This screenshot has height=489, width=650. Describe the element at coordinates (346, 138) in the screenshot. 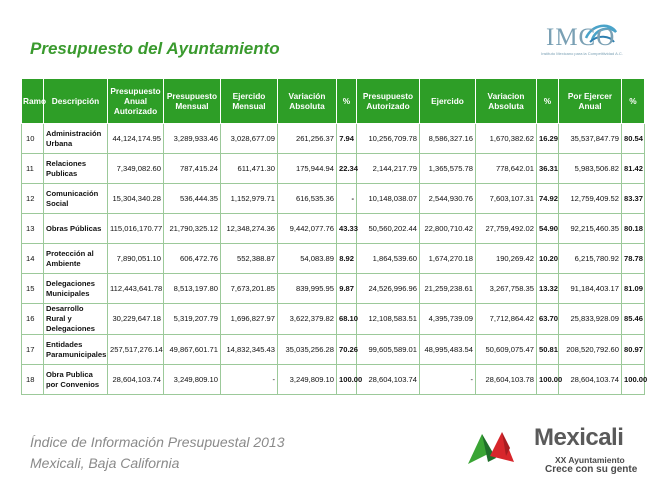

I see `cell-pct1: 7.94` at that location.